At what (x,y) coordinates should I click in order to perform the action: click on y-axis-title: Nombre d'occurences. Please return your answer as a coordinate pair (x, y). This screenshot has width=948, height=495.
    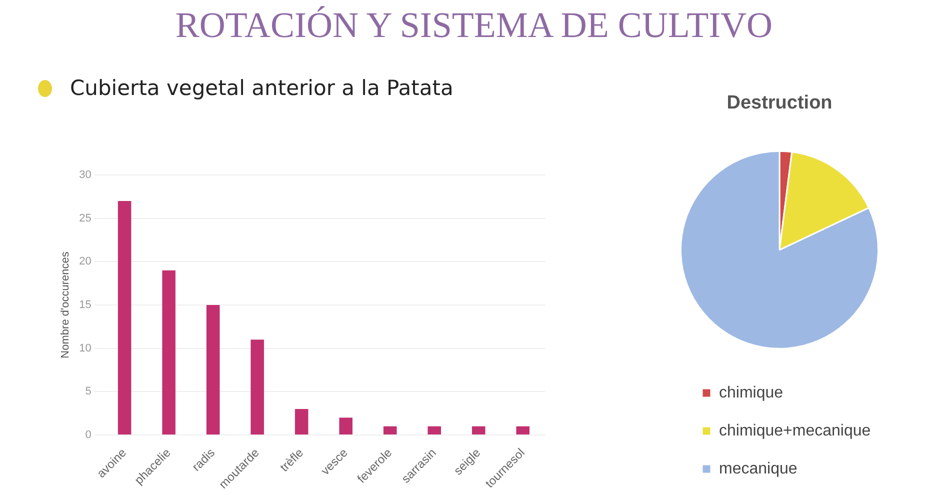
    Looking at the image, I should click on (66, 304).